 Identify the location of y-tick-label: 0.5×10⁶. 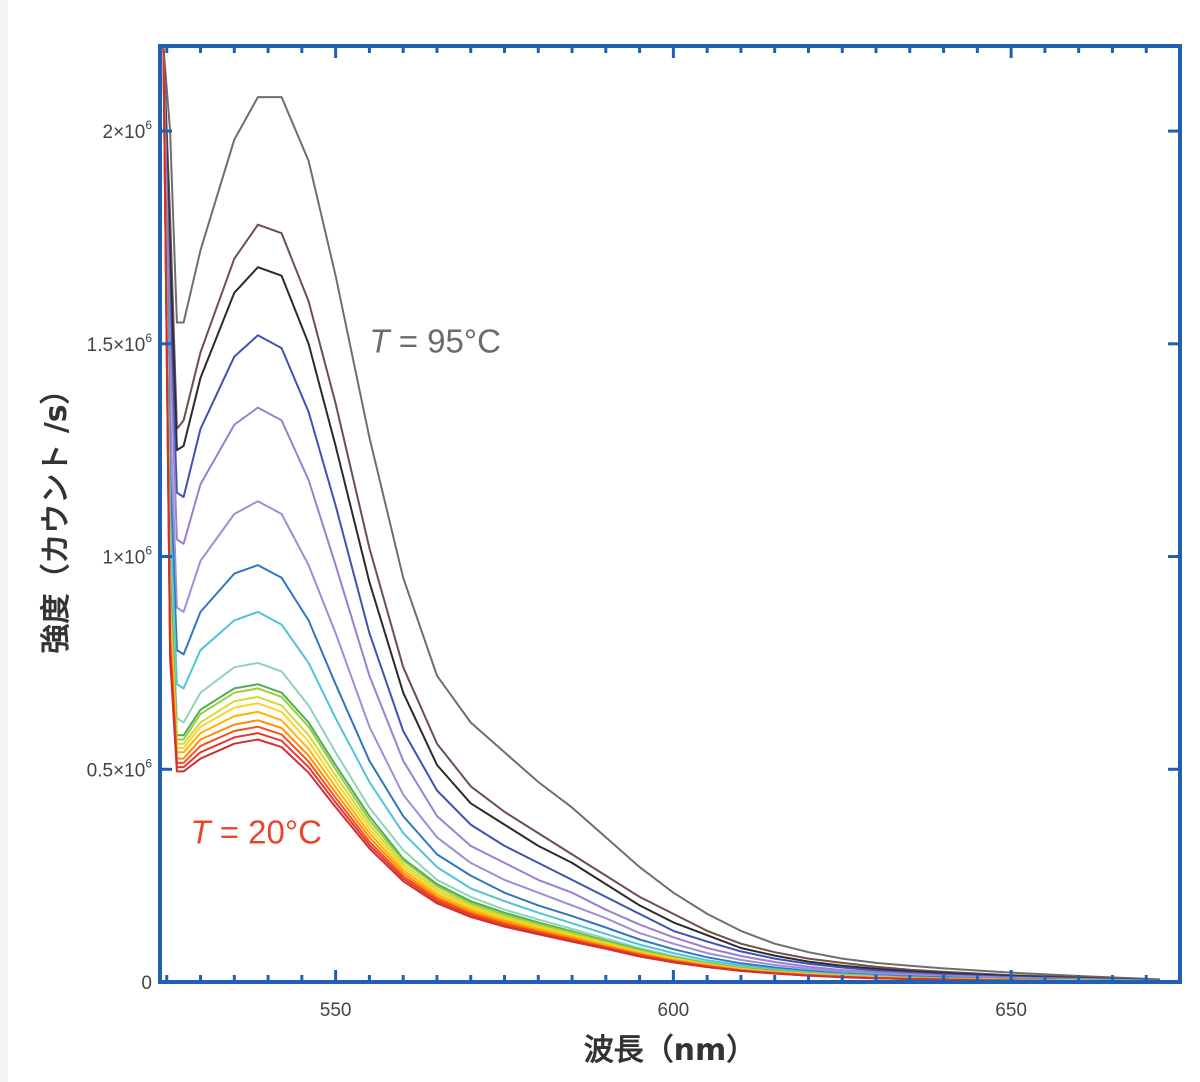
(120, 768).